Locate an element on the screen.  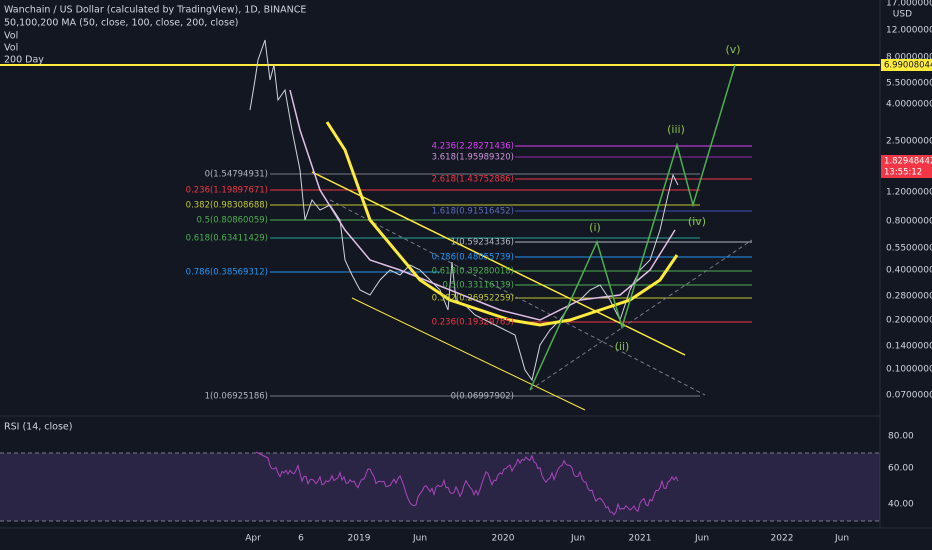
wave-label: (i) is located at coordinates (595, 227).